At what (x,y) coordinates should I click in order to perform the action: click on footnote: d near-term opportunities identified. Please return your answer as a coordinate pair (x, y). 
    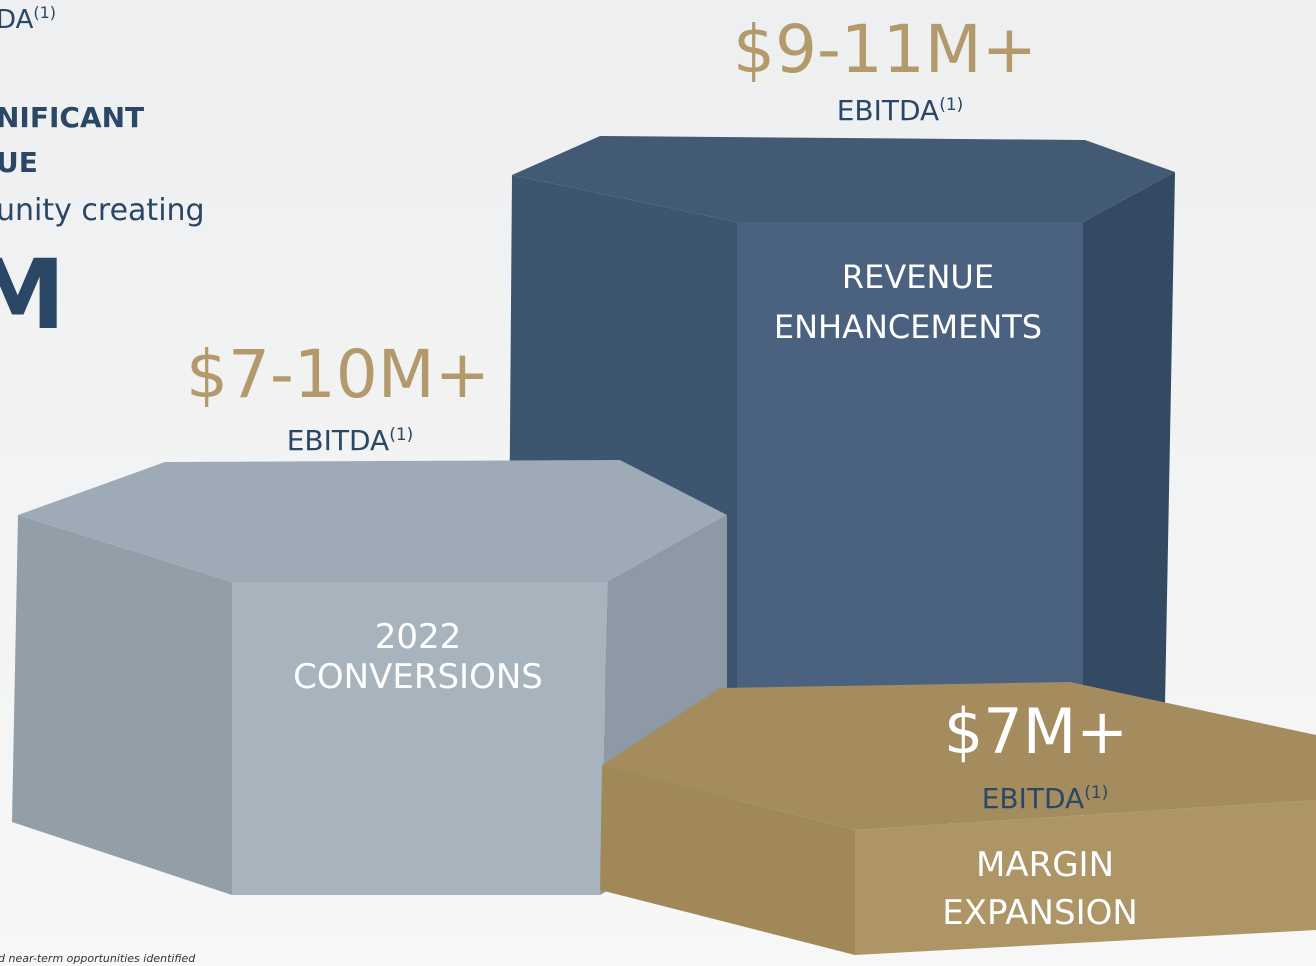
    Looking at the image, I should click on (98, 958).